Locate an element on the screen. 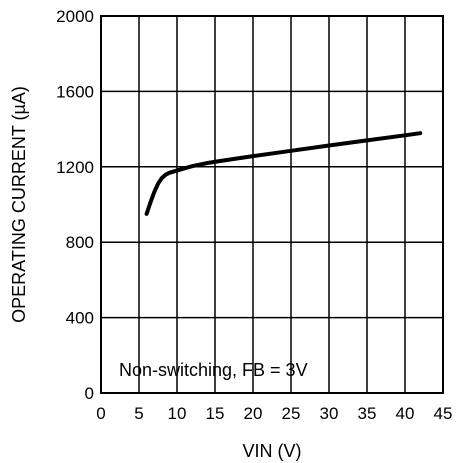 Image resolution: width=468 pixels, height=463 pixels. x-tick-label: 15 is located at coordinates (215, 413).